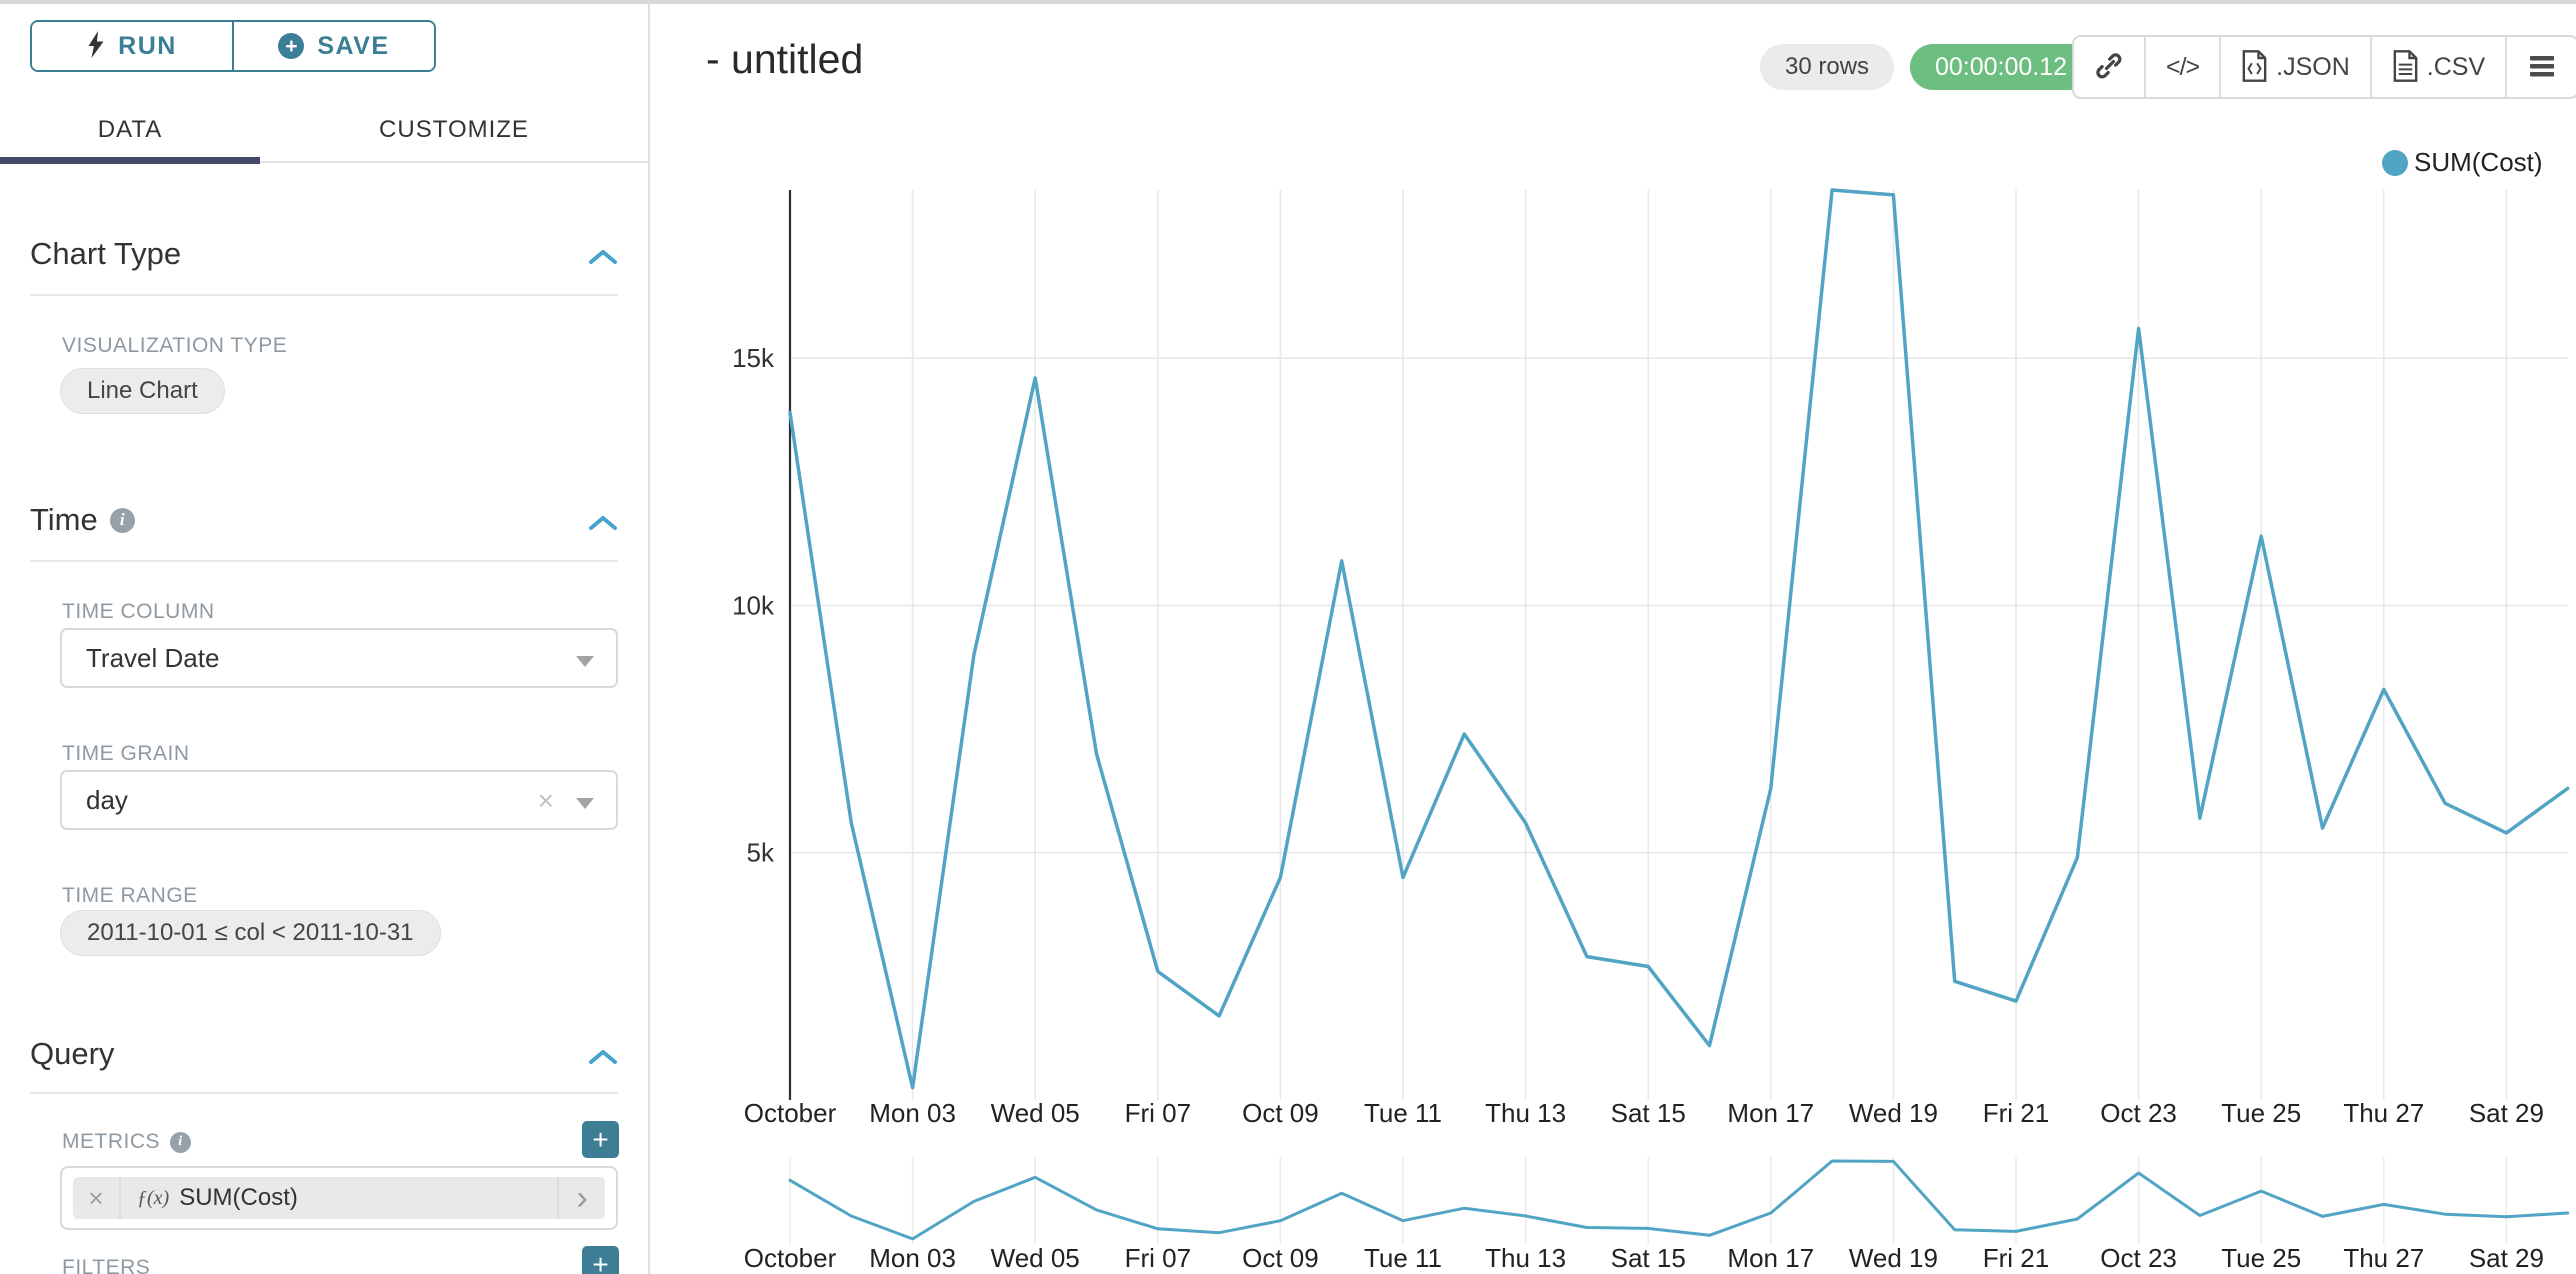 The height and width of the screenshot is (1274, 2576). I want to click on chart-title: - untitled, so click(785, 59).